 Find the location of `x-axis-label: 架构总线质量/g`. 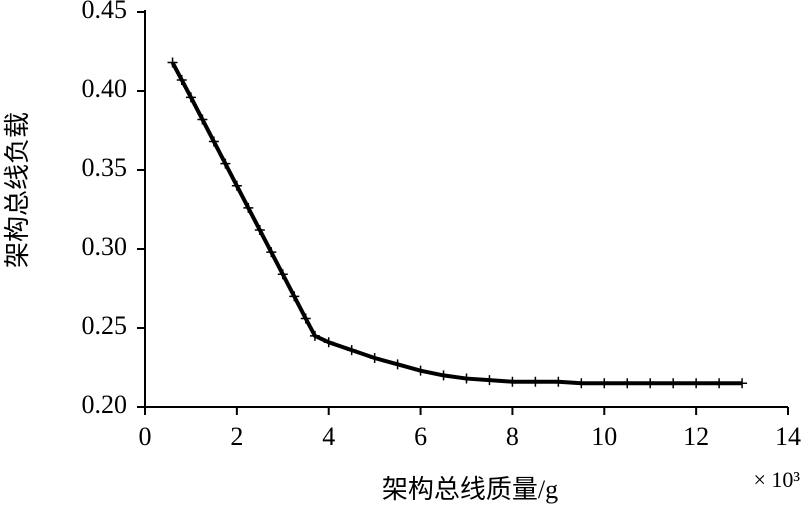

x-axis-label: 架构总线质量/g is located at coordinates (470, 489).